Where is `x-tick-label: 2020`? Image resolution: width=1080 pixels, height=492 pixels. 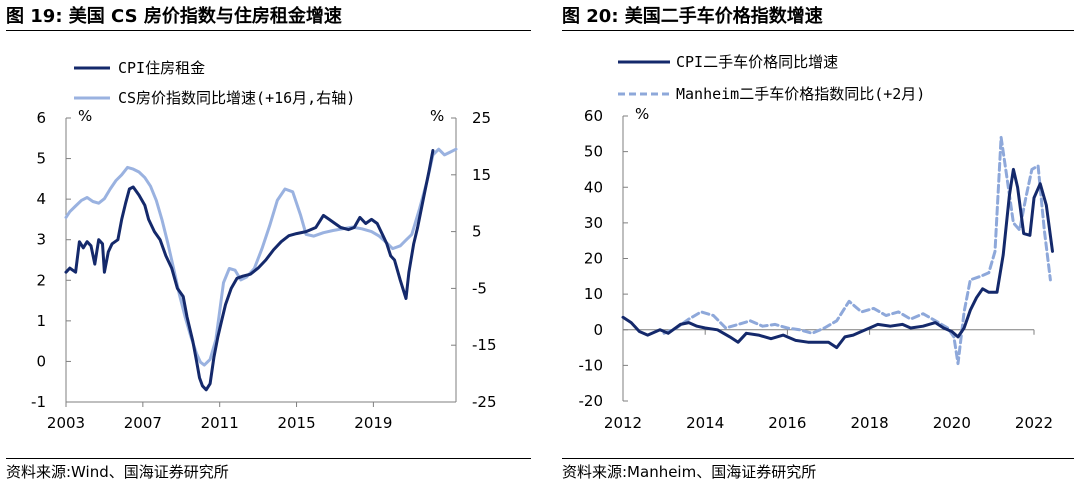 x-tick-label: 2020 is located at coordinates (952, 423).